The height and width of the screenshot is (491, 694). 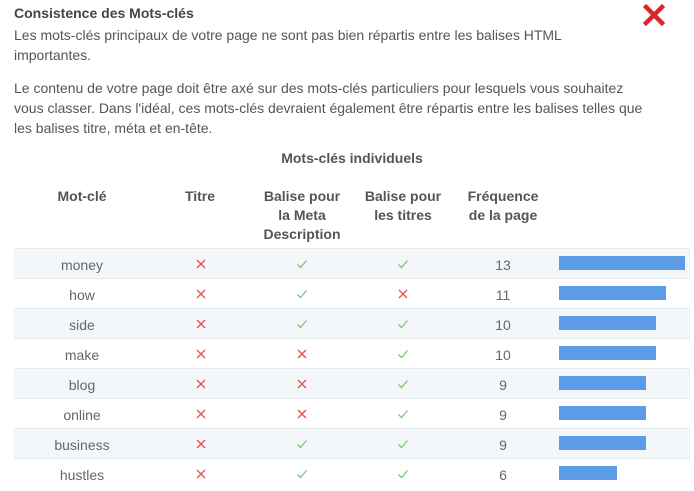 What do you see at coordinates (82, 385) in the screenshot?
I see `keyword-cell: blog` at bounding box center [82, 385].